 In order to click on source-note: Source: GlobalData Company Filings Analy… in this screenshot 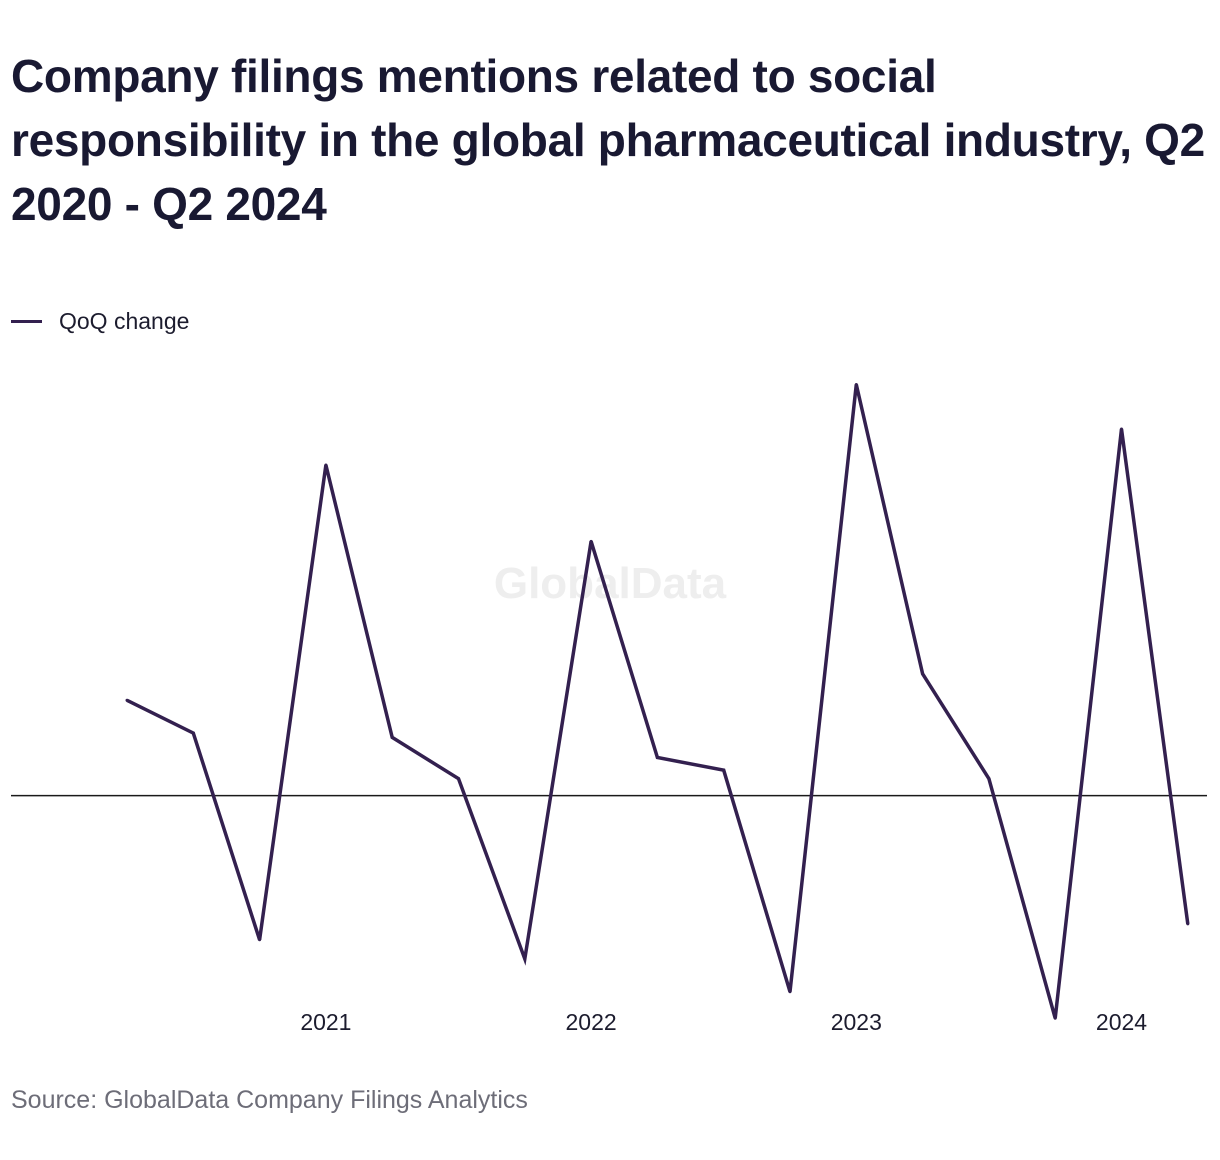, I will do `click(269, 1100)`.